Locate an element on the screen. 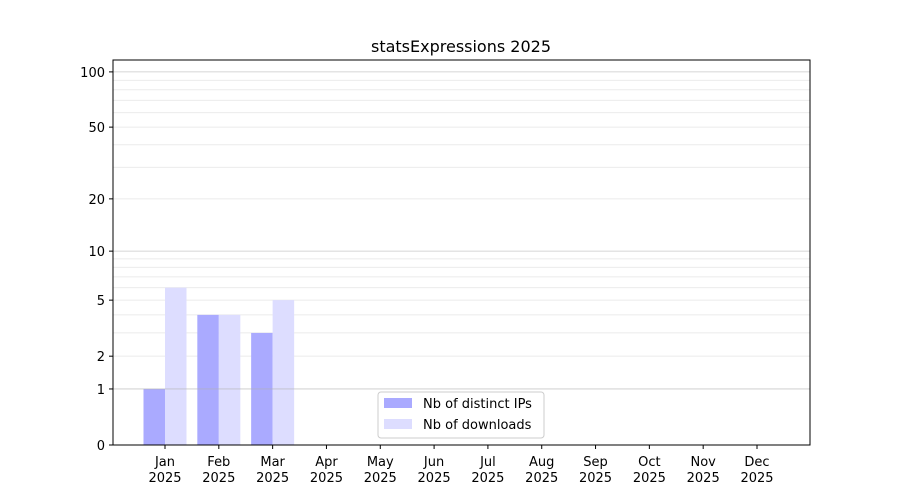 Image resolution: width=900 pixels, height=504 pixels. x-tick-label: Jan is located at coordinates (164, 462).